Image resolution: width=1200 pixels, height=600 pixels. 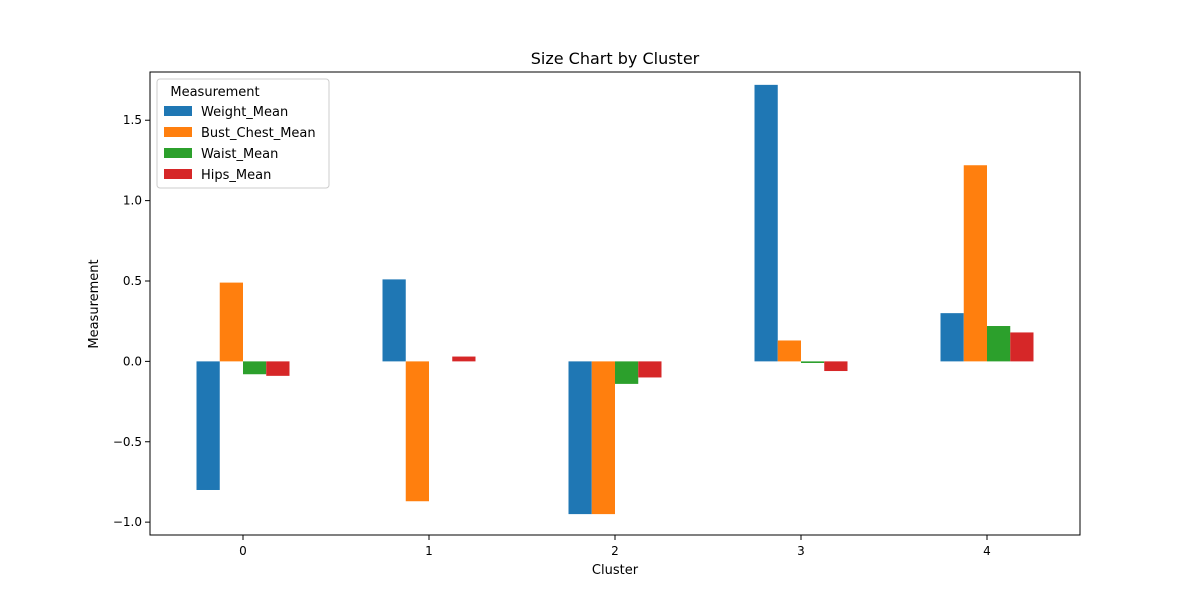 What do you see at coordinates (801, 551) in the screenshot?
I see `x-tick-label: 3` at bounding box center [801, 551].